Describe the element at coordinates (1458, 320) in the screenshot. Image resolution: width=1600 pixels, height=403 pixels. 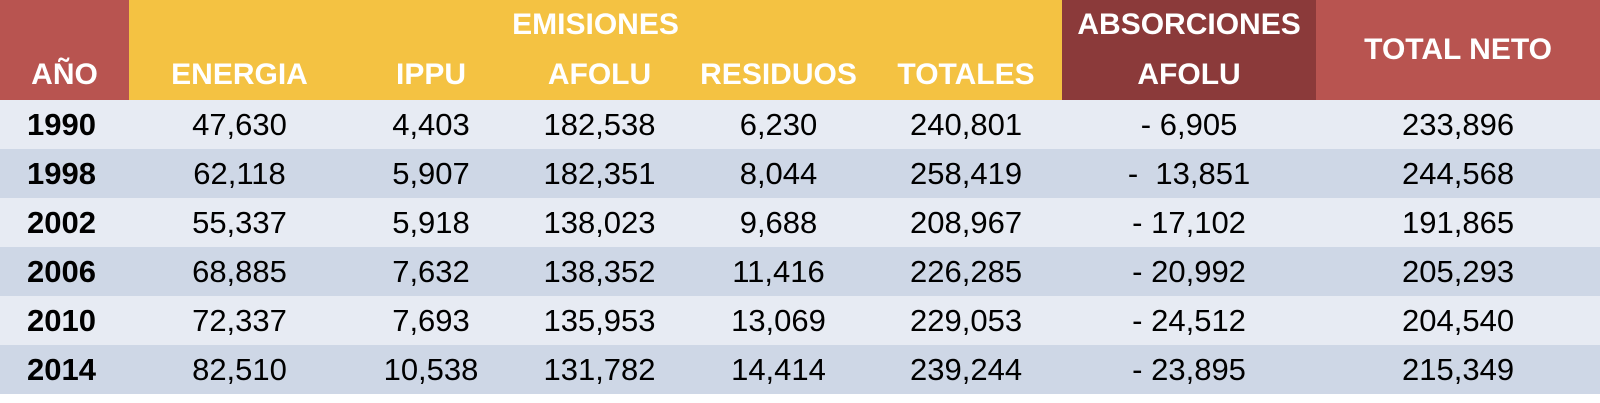
I see `total-neto-cell: 204,540` at that location.